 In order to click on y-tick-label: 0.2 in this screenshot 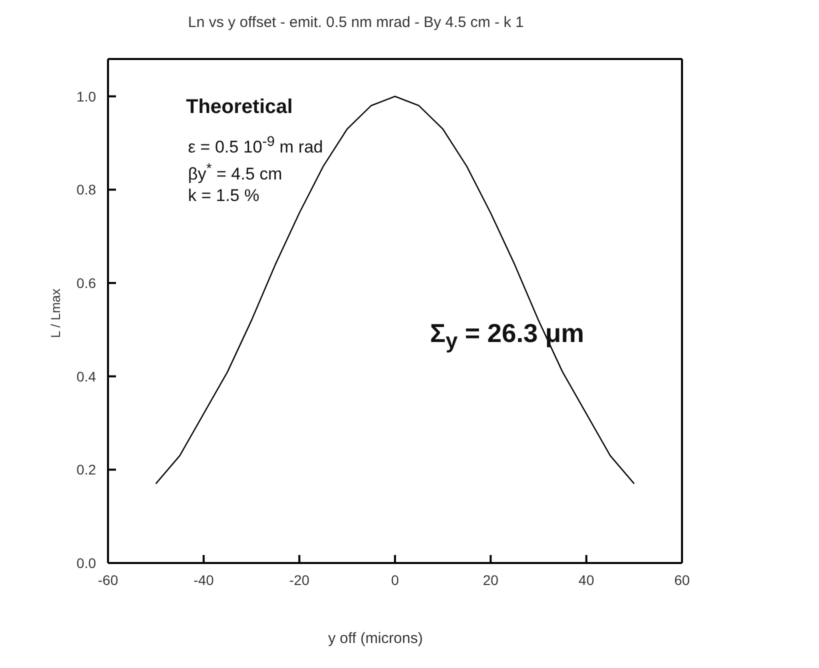, I will do `click(86, 470)`.